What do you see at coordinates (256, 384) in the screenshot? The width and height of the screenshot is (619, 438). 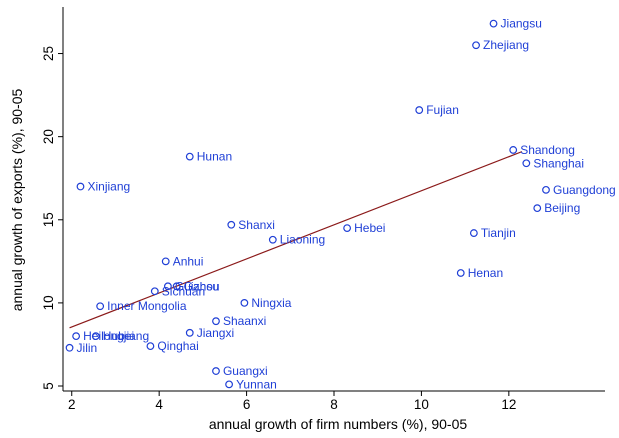 I see `data-point-label: Yunnan` at bounding box center [256, 384].